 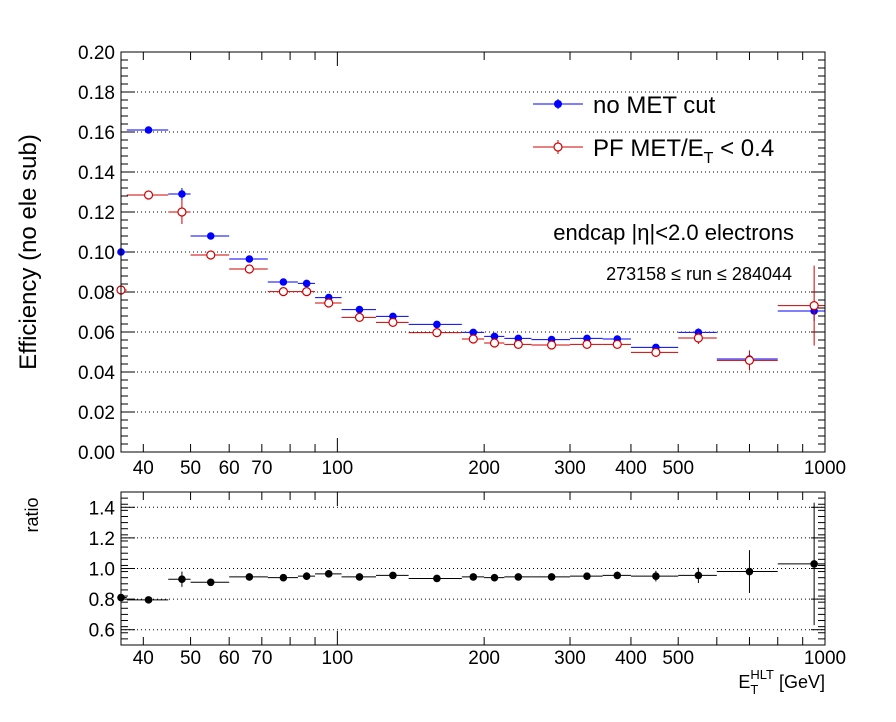 I want to click on ratio-x-tick-label: 40, so click(x=143, y=658).